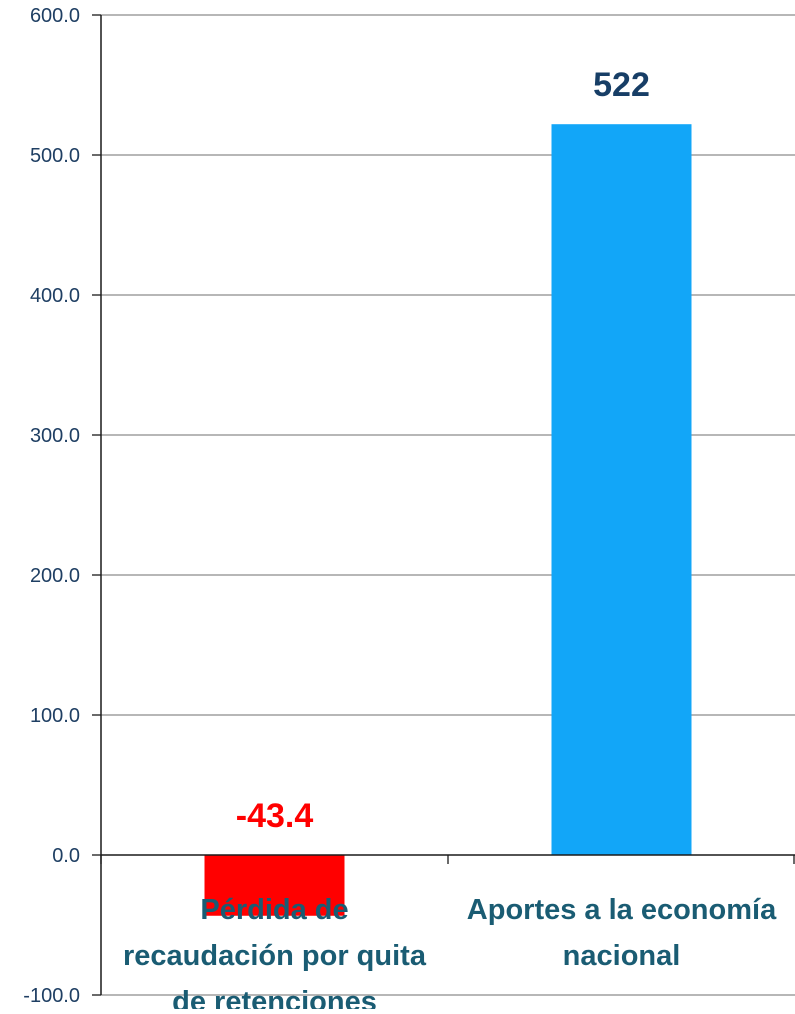  What do you see at coordinates (55, 436) in the screenshot?
I see `y-tick-label: 300.0` at bounding box center [55, 436].